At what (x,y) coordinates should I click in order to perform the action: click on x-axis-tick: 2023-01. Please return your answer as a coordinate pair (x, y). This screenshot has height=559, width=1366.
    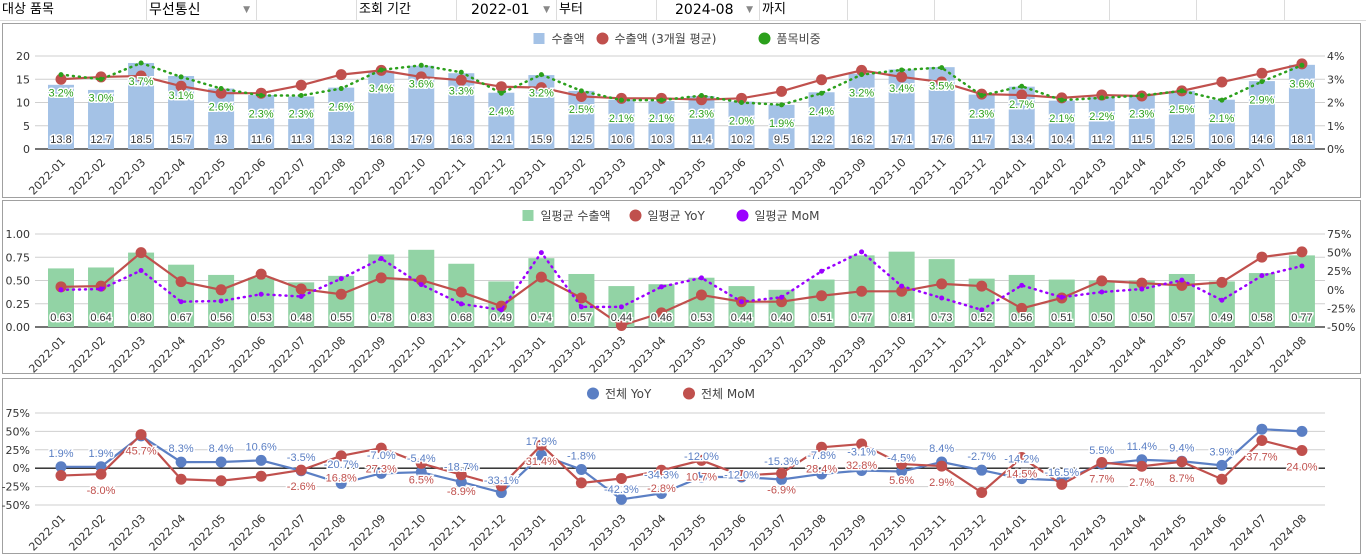
    Looking at the image, I should click on (528, 355).